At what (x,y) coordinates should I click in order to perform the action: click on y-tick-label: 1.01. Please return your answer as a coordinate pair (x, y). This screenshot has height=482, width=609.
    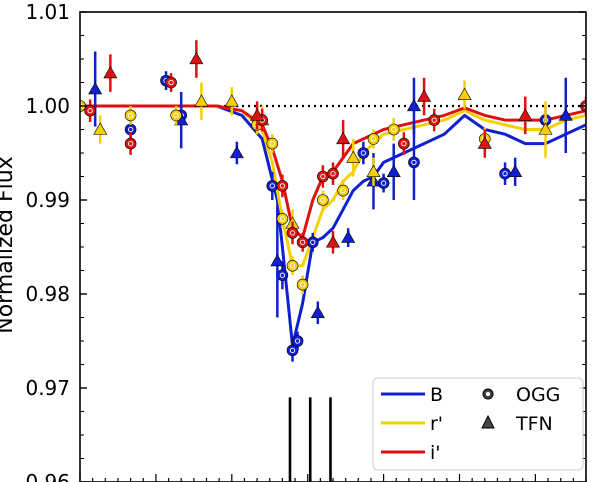
    Looking at the image, I should click on (47, 12).